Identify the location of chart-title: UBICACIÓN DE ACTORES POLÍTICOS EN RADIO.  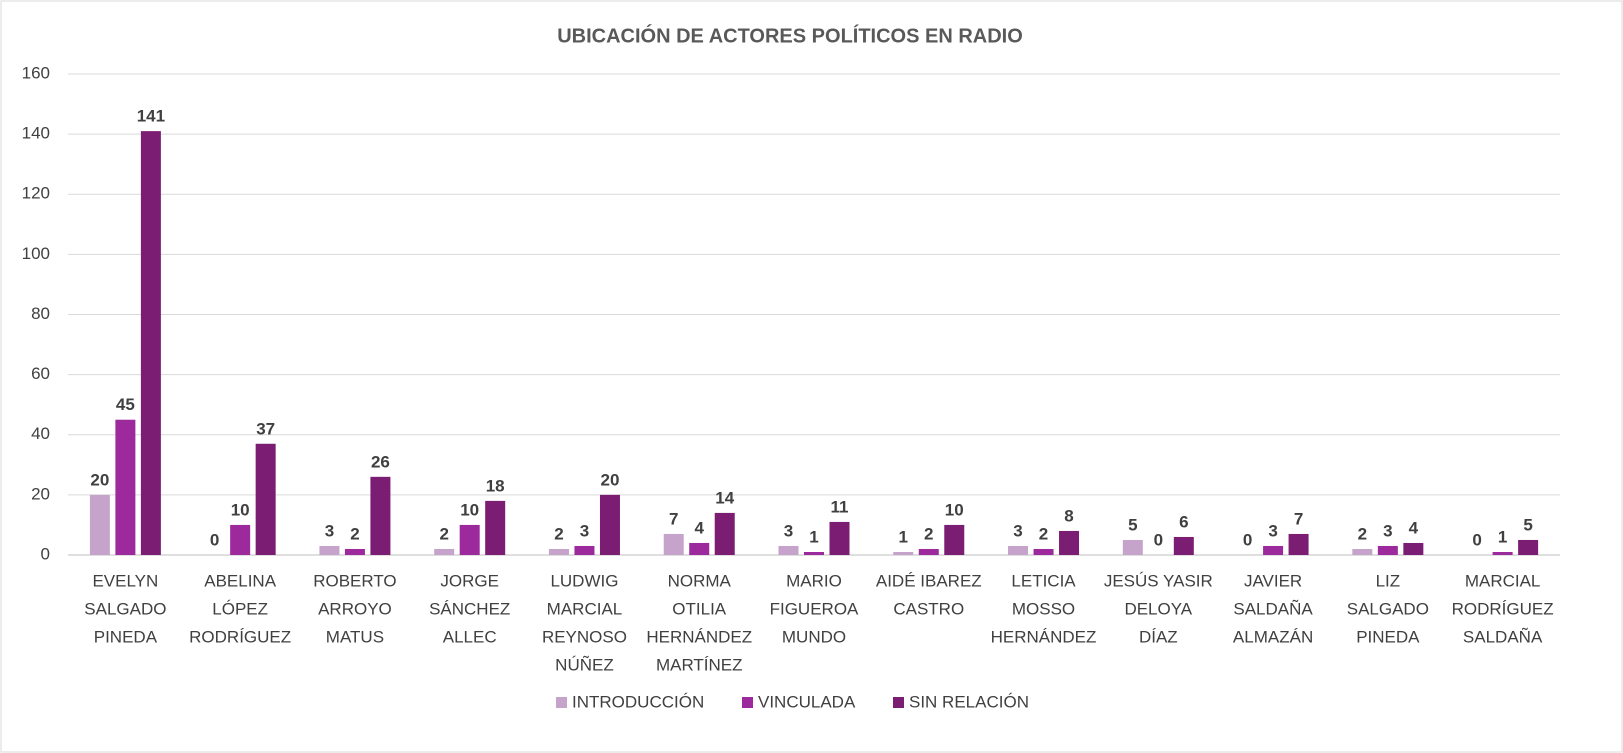
(790, 35).